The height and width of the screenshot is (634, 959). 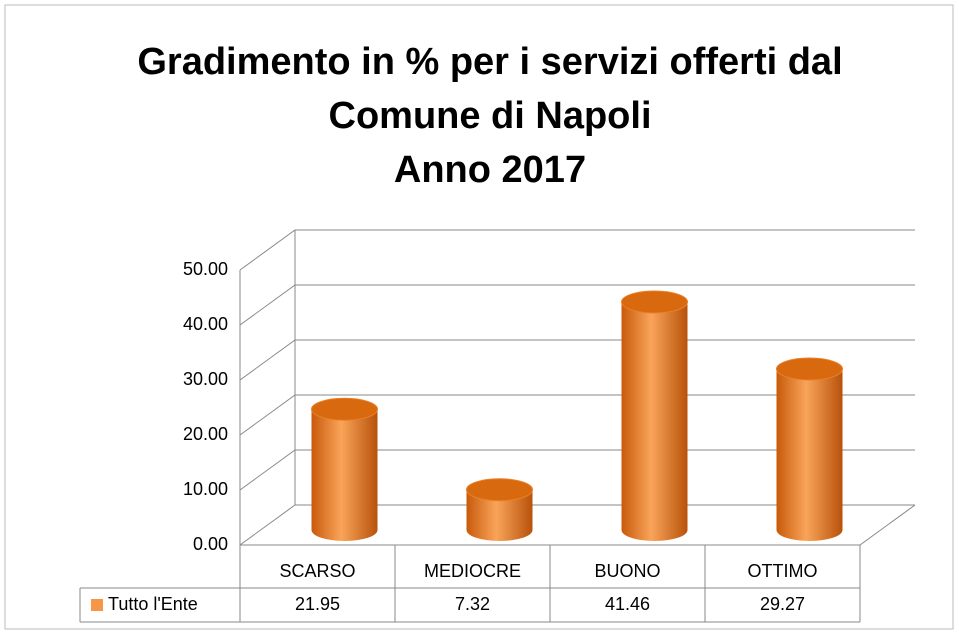 What do you see at coordinates (205, 434) in the screenshot?
I see `y-tick-label: 20.00` at bounding box center [205, 434].